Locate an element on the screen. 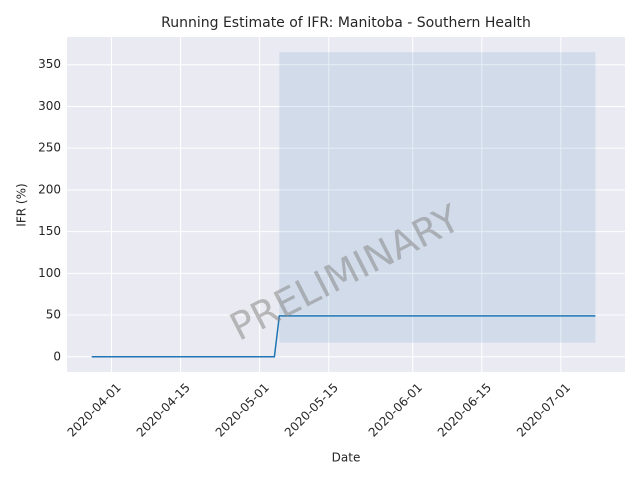 This screenshot has height=480, width=640. line is located at coordinates (343, 336).